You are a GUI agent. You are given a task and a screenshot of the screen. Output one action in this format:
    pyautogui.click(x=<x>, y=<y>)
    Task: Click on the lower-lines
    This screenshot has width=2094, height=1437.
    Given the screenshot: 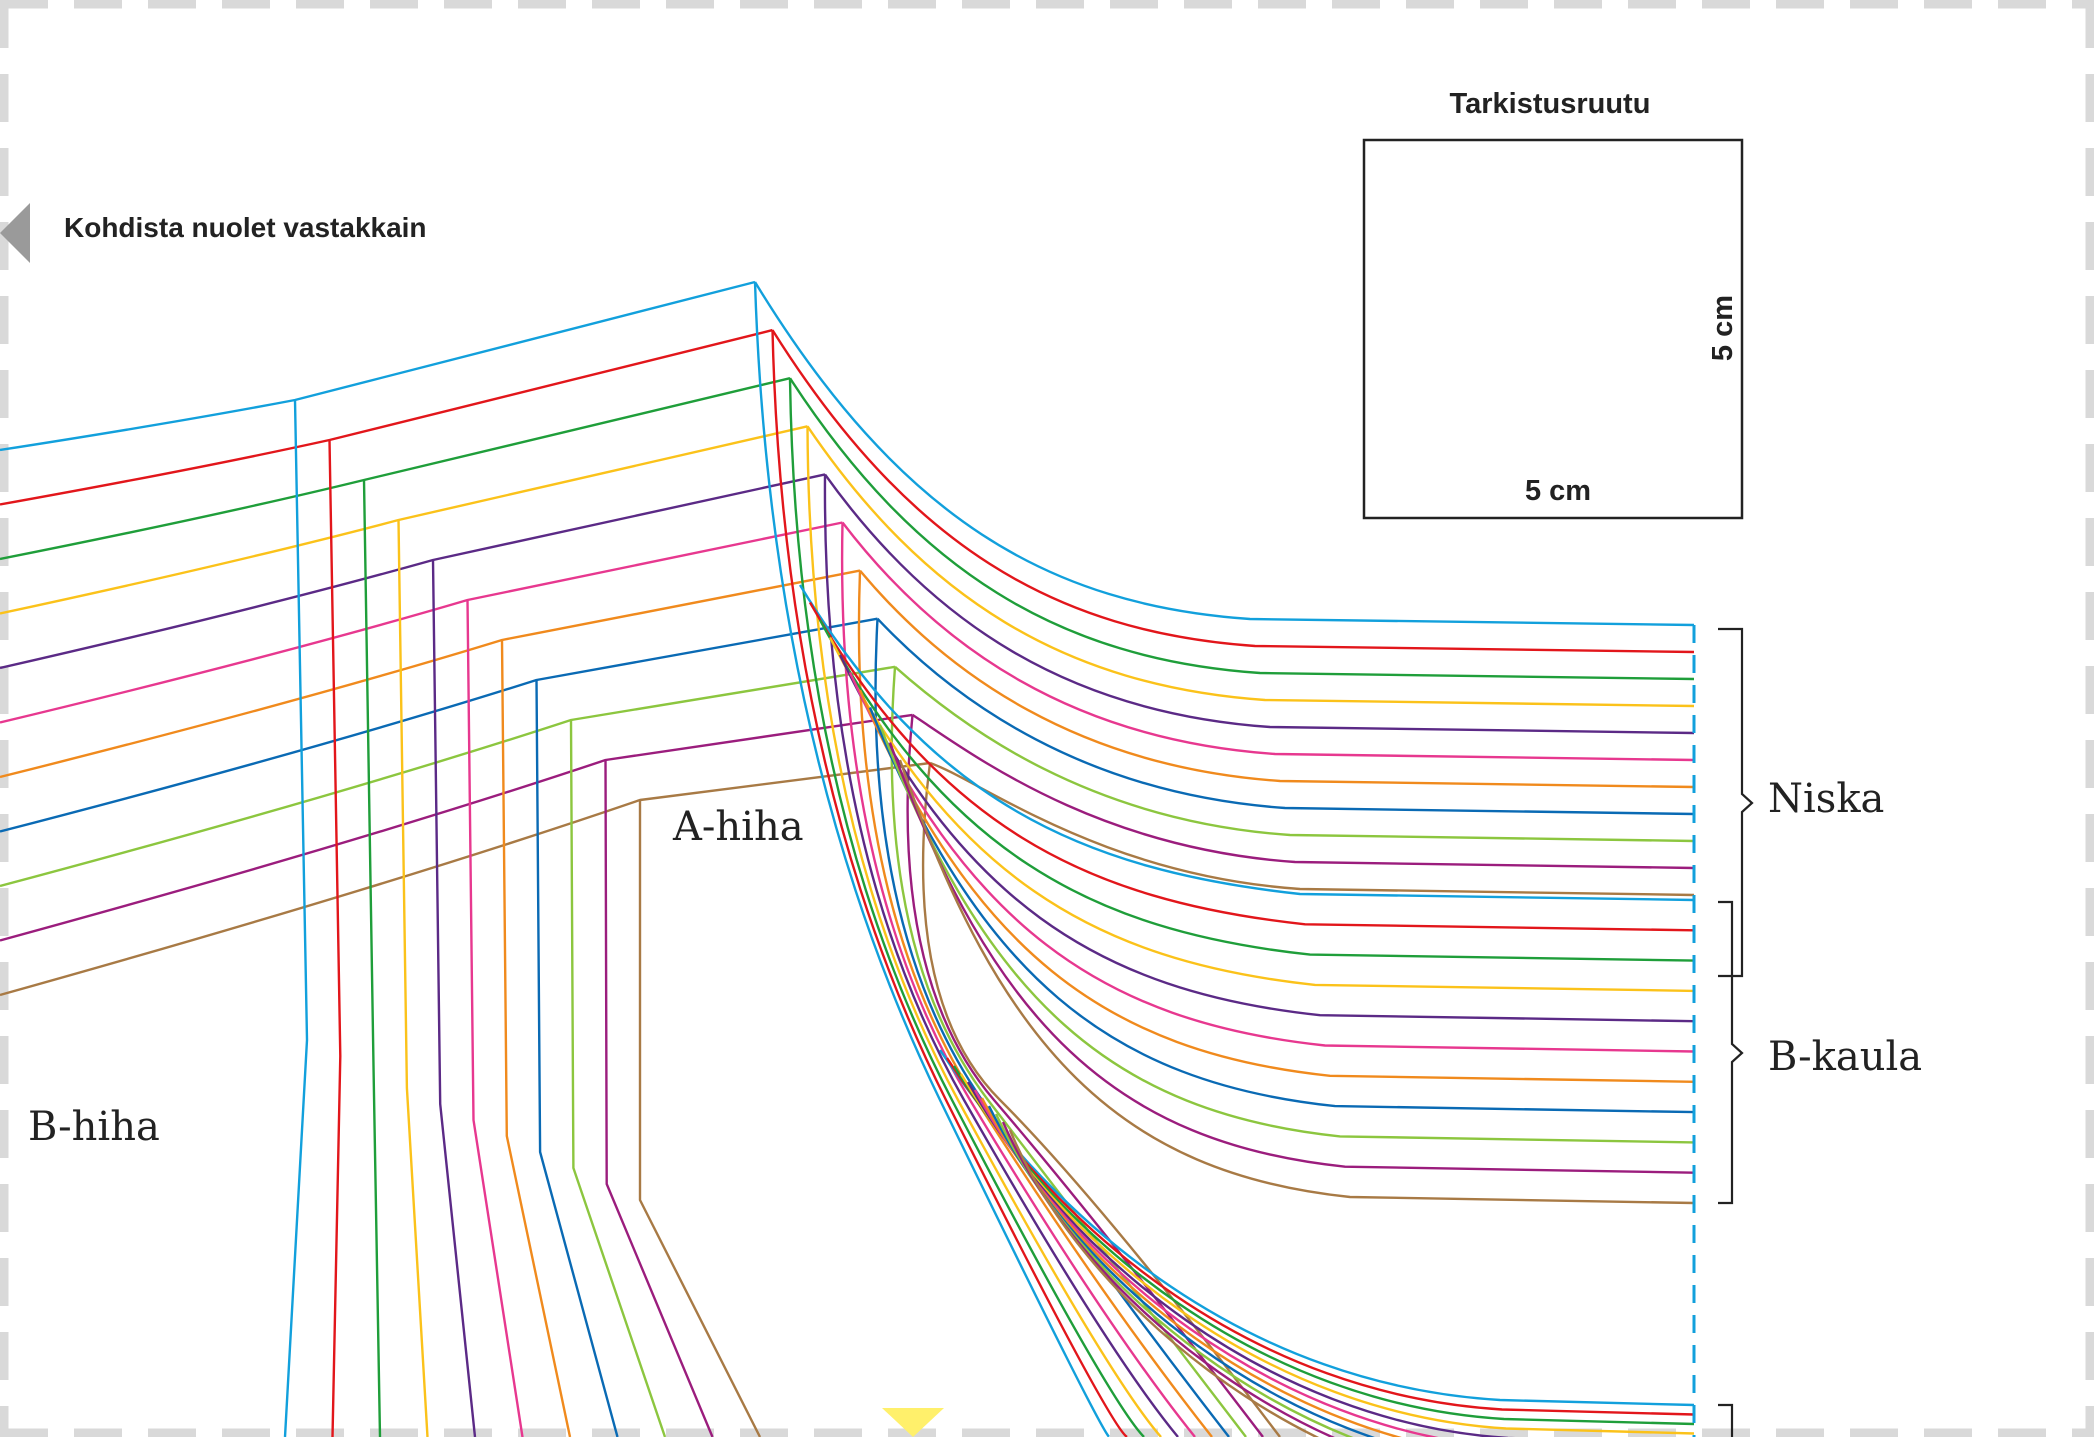 What is the action you would take?
    pyautogui.click(x=1317, y=1243)
    